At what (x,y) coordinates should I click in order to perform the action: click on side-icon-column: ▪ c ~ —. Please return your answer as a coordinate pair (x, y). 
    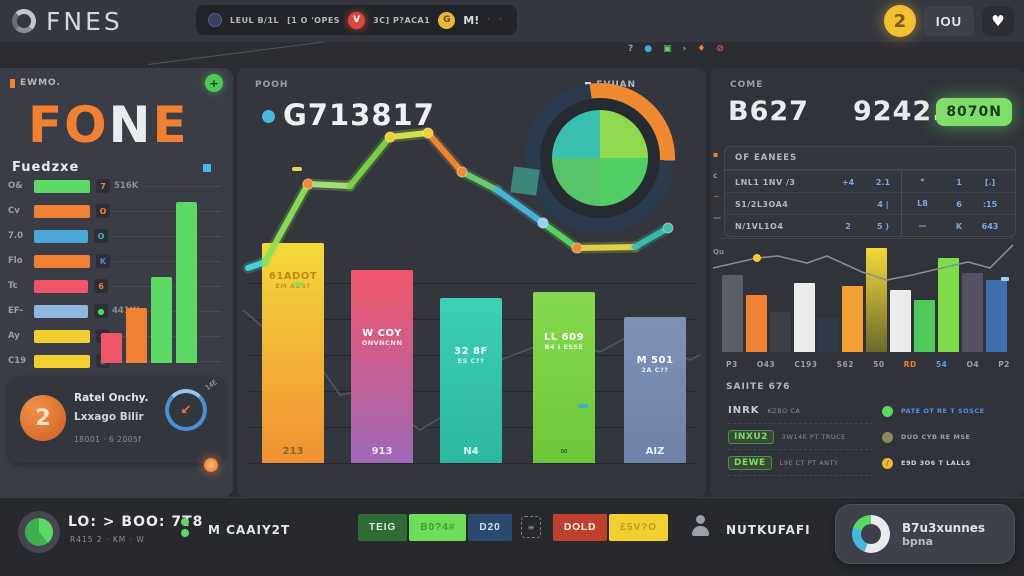
    Looking at the image, I should click on (717, 186).